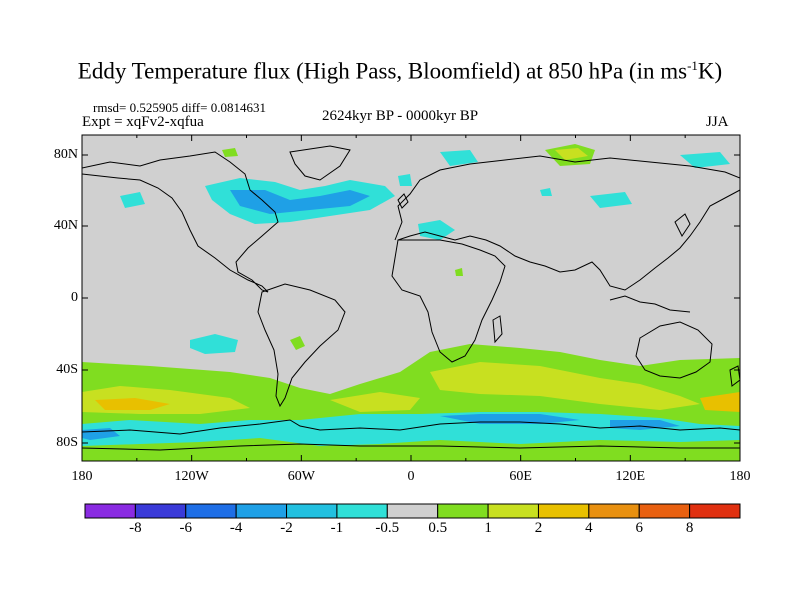 The width and height of the screenshot is (800, 600). What do you see at coordinates (676, 370) in the screenshot?
I see `australia-green` at bounding box center [676, 370].